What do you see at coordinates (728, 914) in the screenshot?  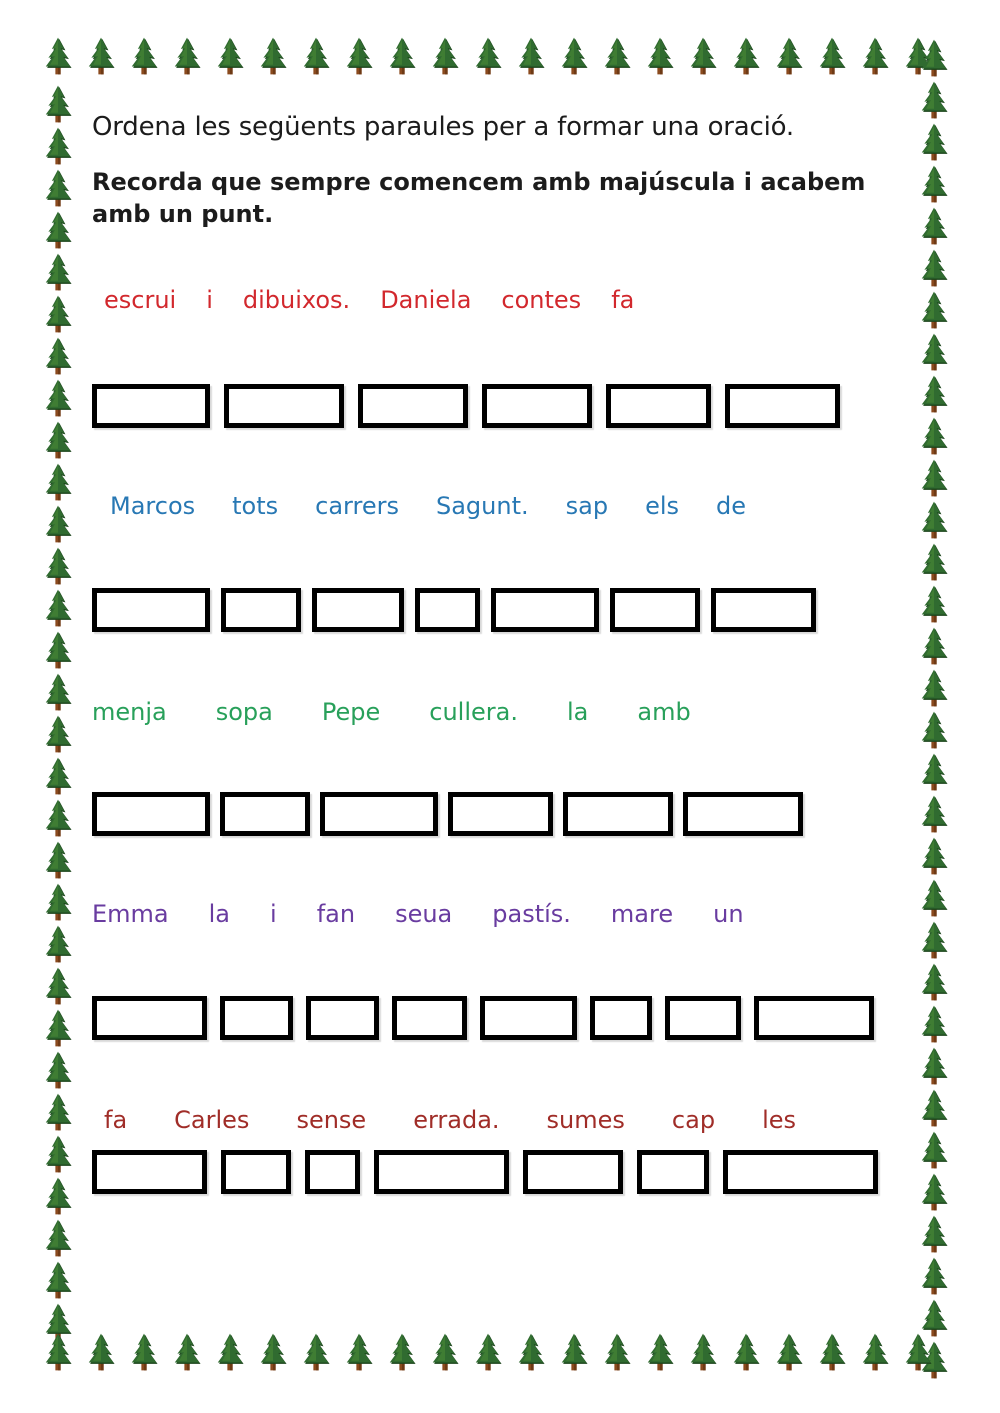 I see `word-chip: un` at bounding box center [728, 914].